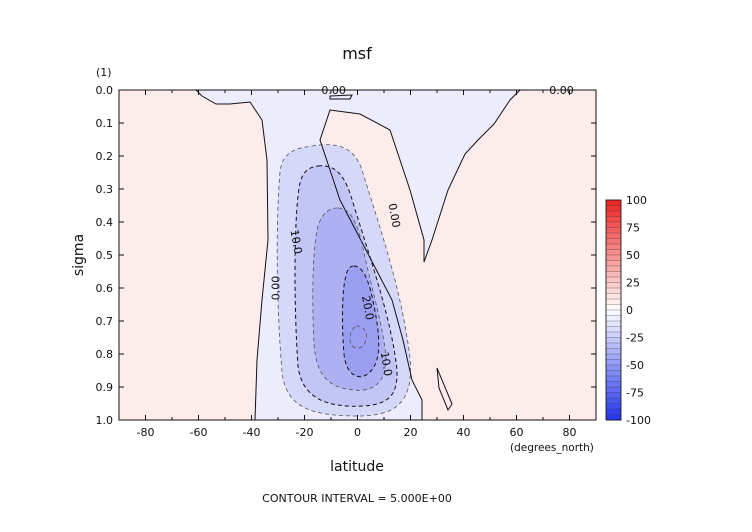 The height and width of the screenshot is (532, 752). What do you see at coordinates (105, 420) in the screenshot?
I see `y-tick-label: 1.0` at bounding box center [105, 420].